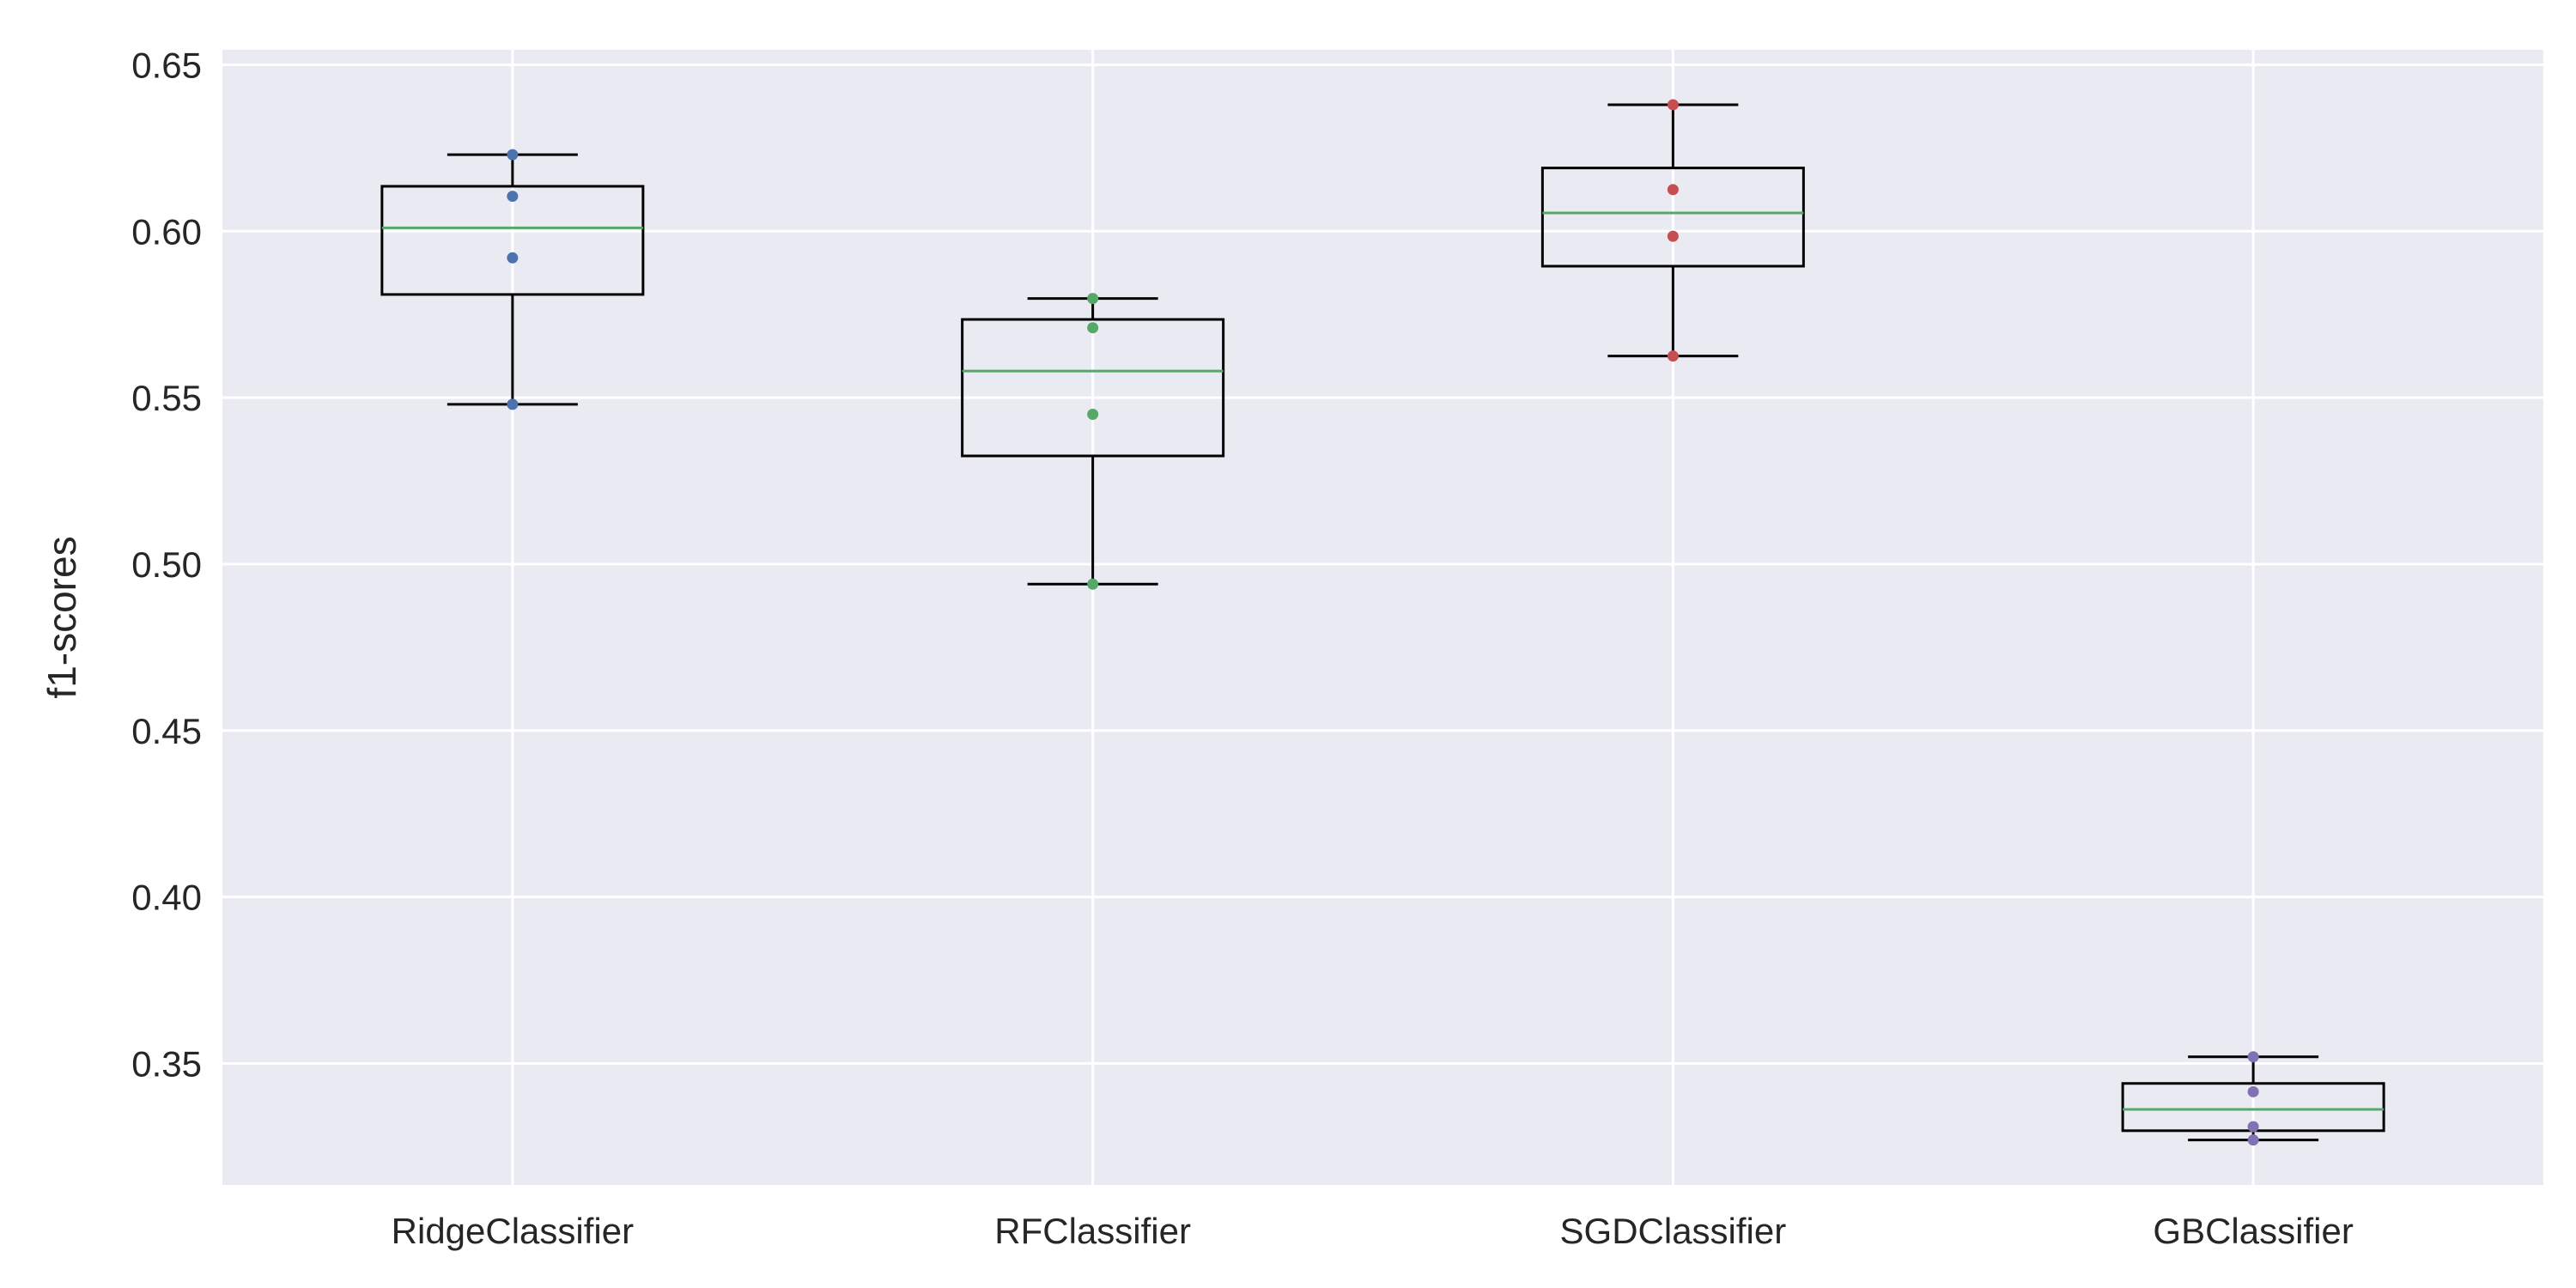 The image size is (2576, 1288). Describe the element at coordinates (1092, 1231) in the screenshot. I see `x-tick-label: RFClassifier` at that location.